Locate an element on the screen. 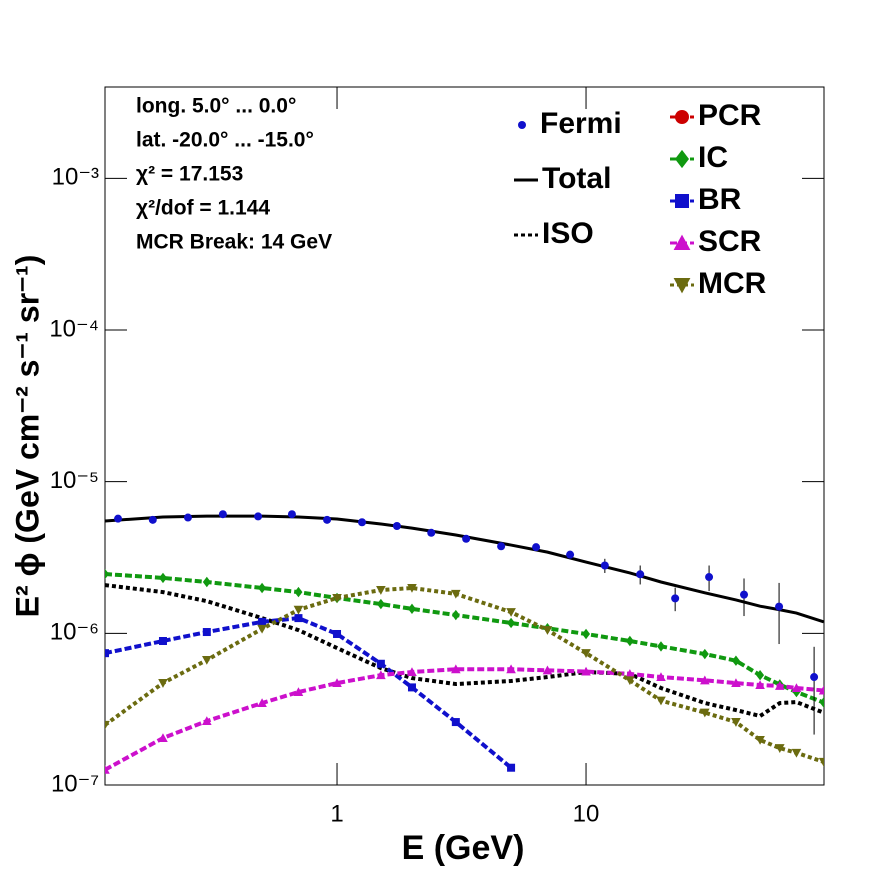  y-tick-label: 10⁻⁴ is located at coordinates (74, 328).